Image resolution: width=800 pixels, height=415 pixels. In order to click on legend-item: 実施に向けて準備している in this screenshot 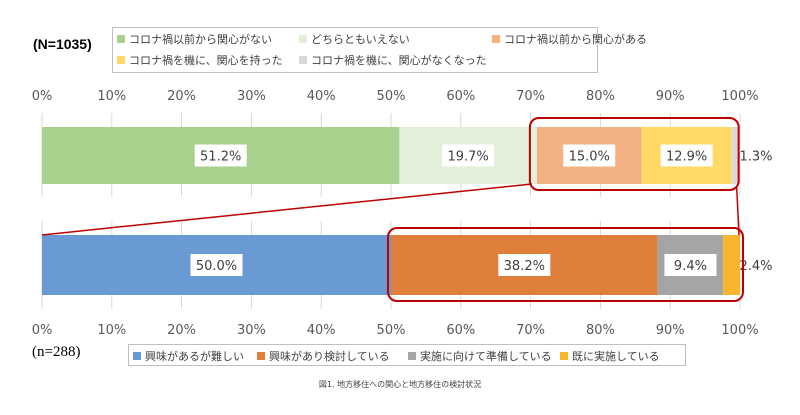, I will do `click(480, 356)`.